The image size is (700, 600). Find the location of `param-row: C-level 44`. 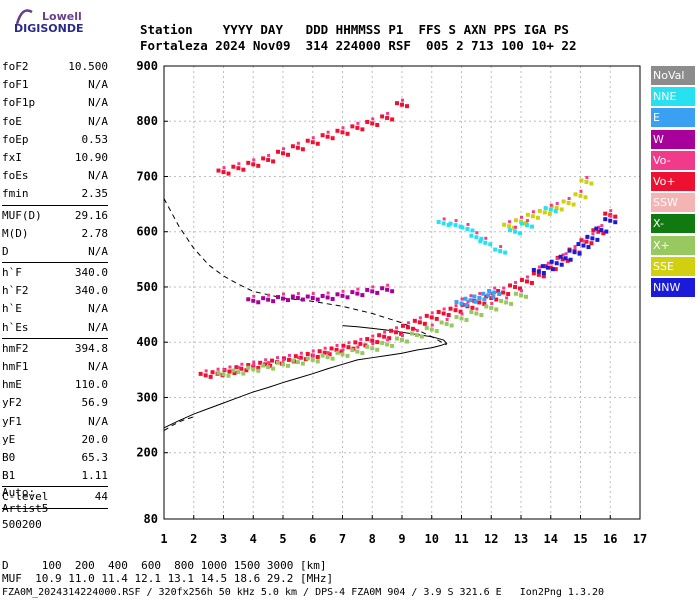

param-row: C-level 44 is located at coordinates (55, 497).